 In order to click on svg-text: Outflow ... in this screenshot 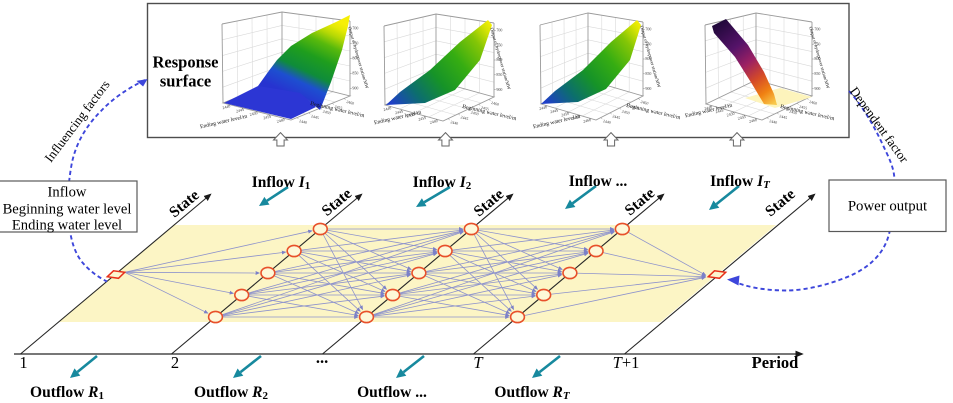, I will do `click(392, 392)`.